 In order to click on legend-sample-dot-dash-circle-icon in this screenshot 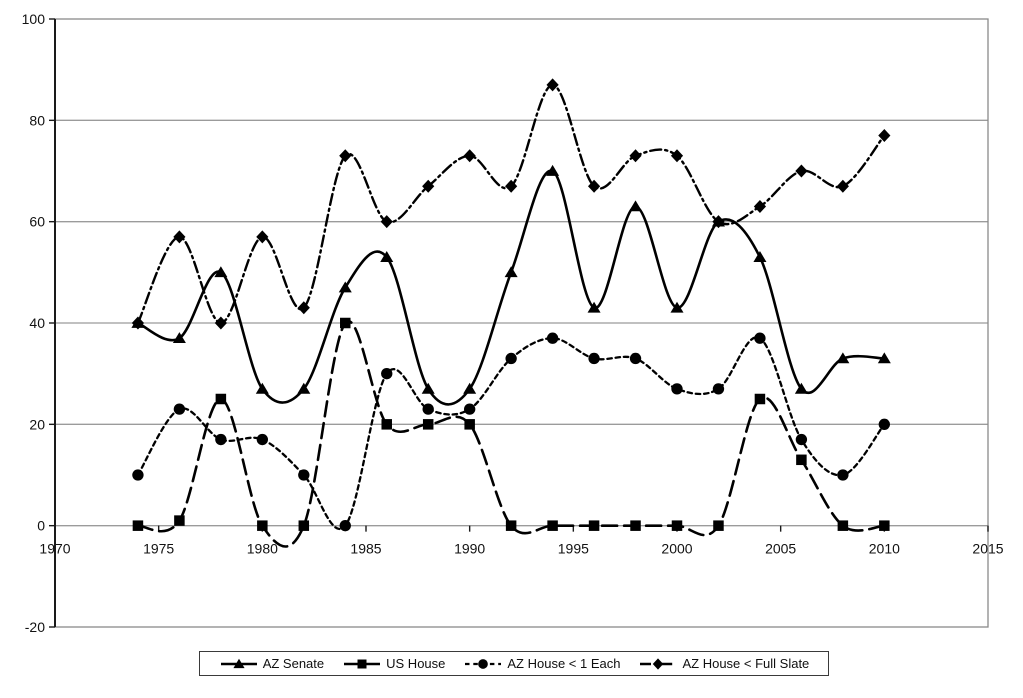, I will do `click(483, 663)`.